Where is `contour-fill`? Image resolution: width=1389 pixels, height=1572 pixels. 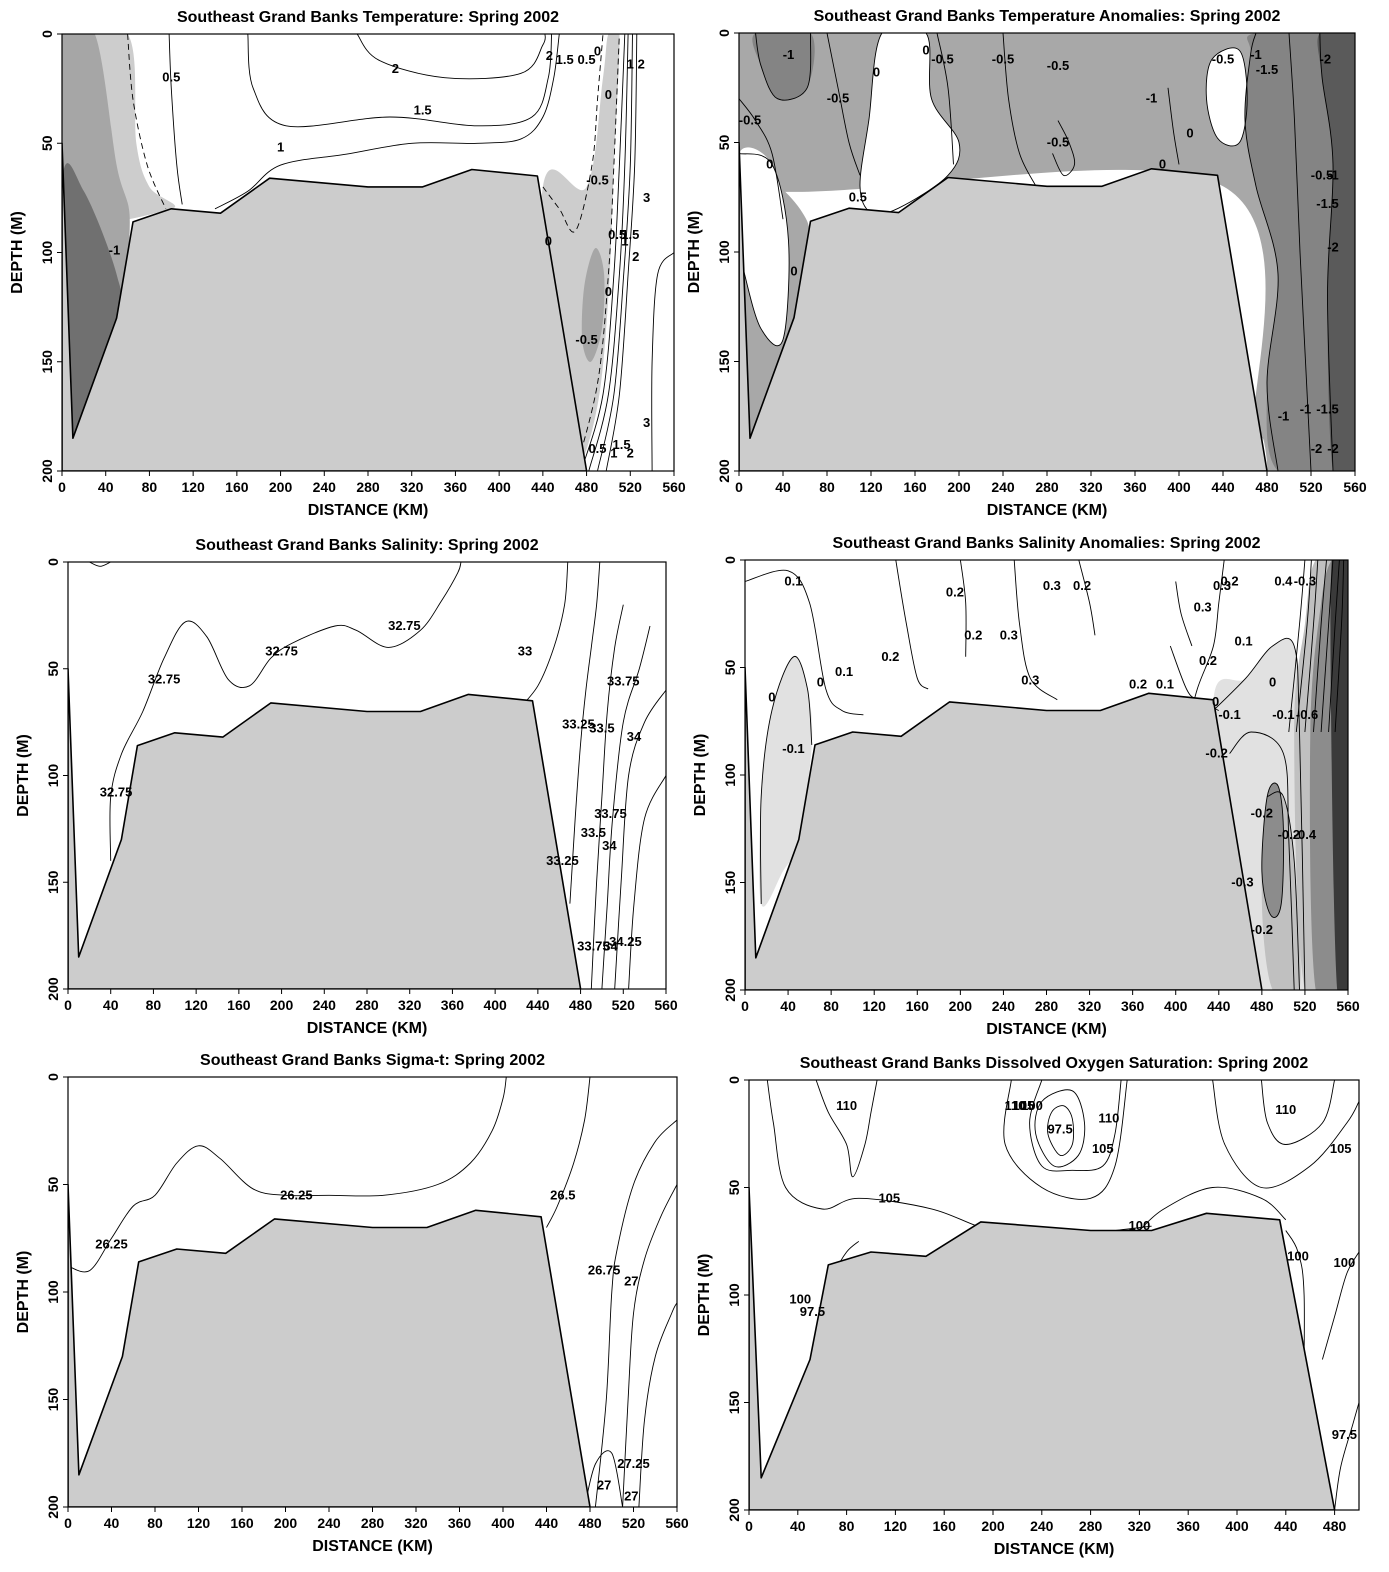
contour-fill is located at coordinates (786, 781).